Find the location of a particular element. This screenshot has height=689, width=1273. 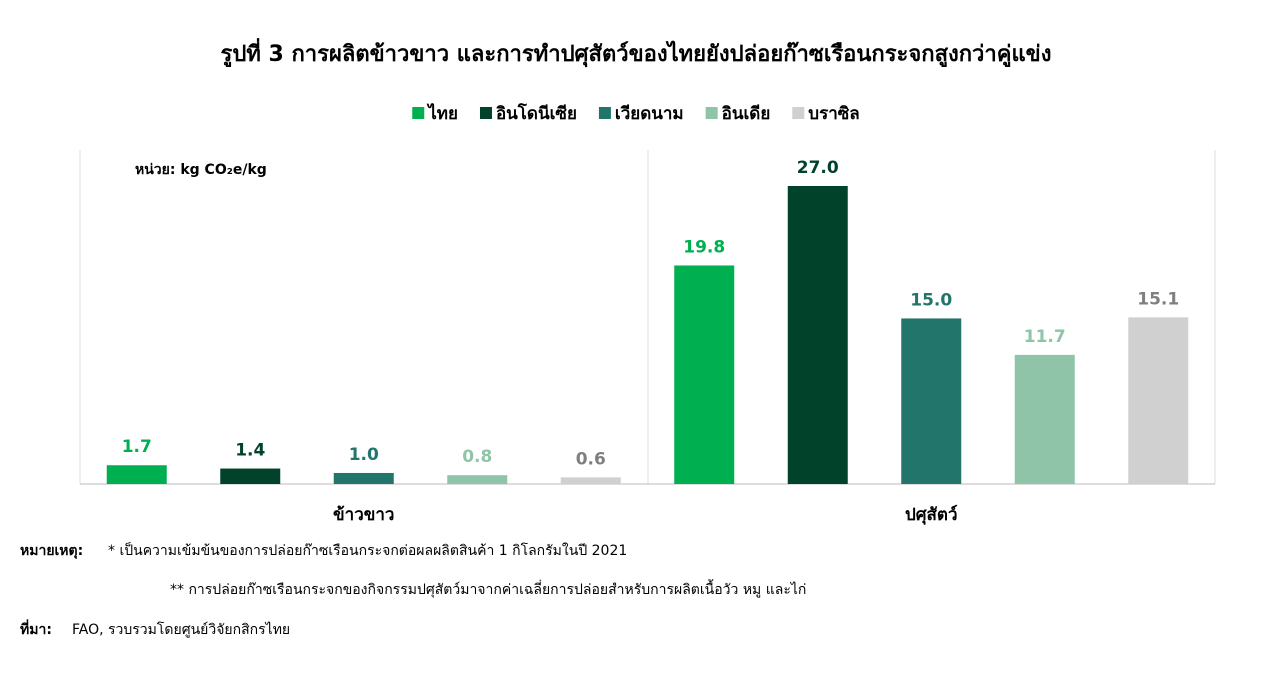

data-label: 19.8 is located at coordinates (704, 247).